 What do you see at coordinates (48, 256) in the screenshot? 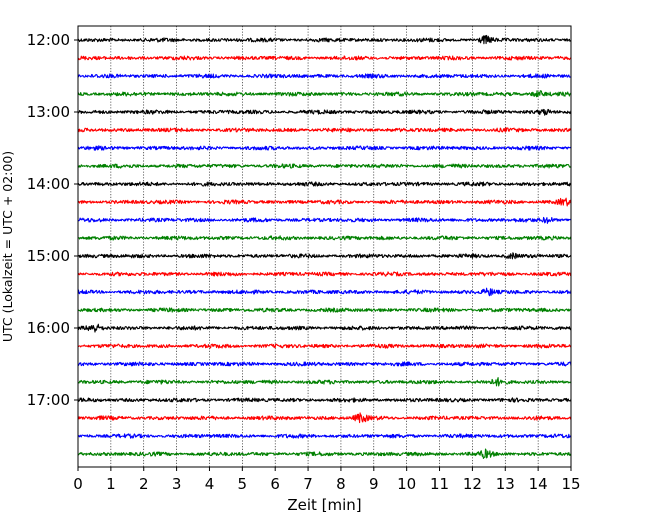
I see `y-tick-label-3: 15:00` at bounding box center [48, 256].